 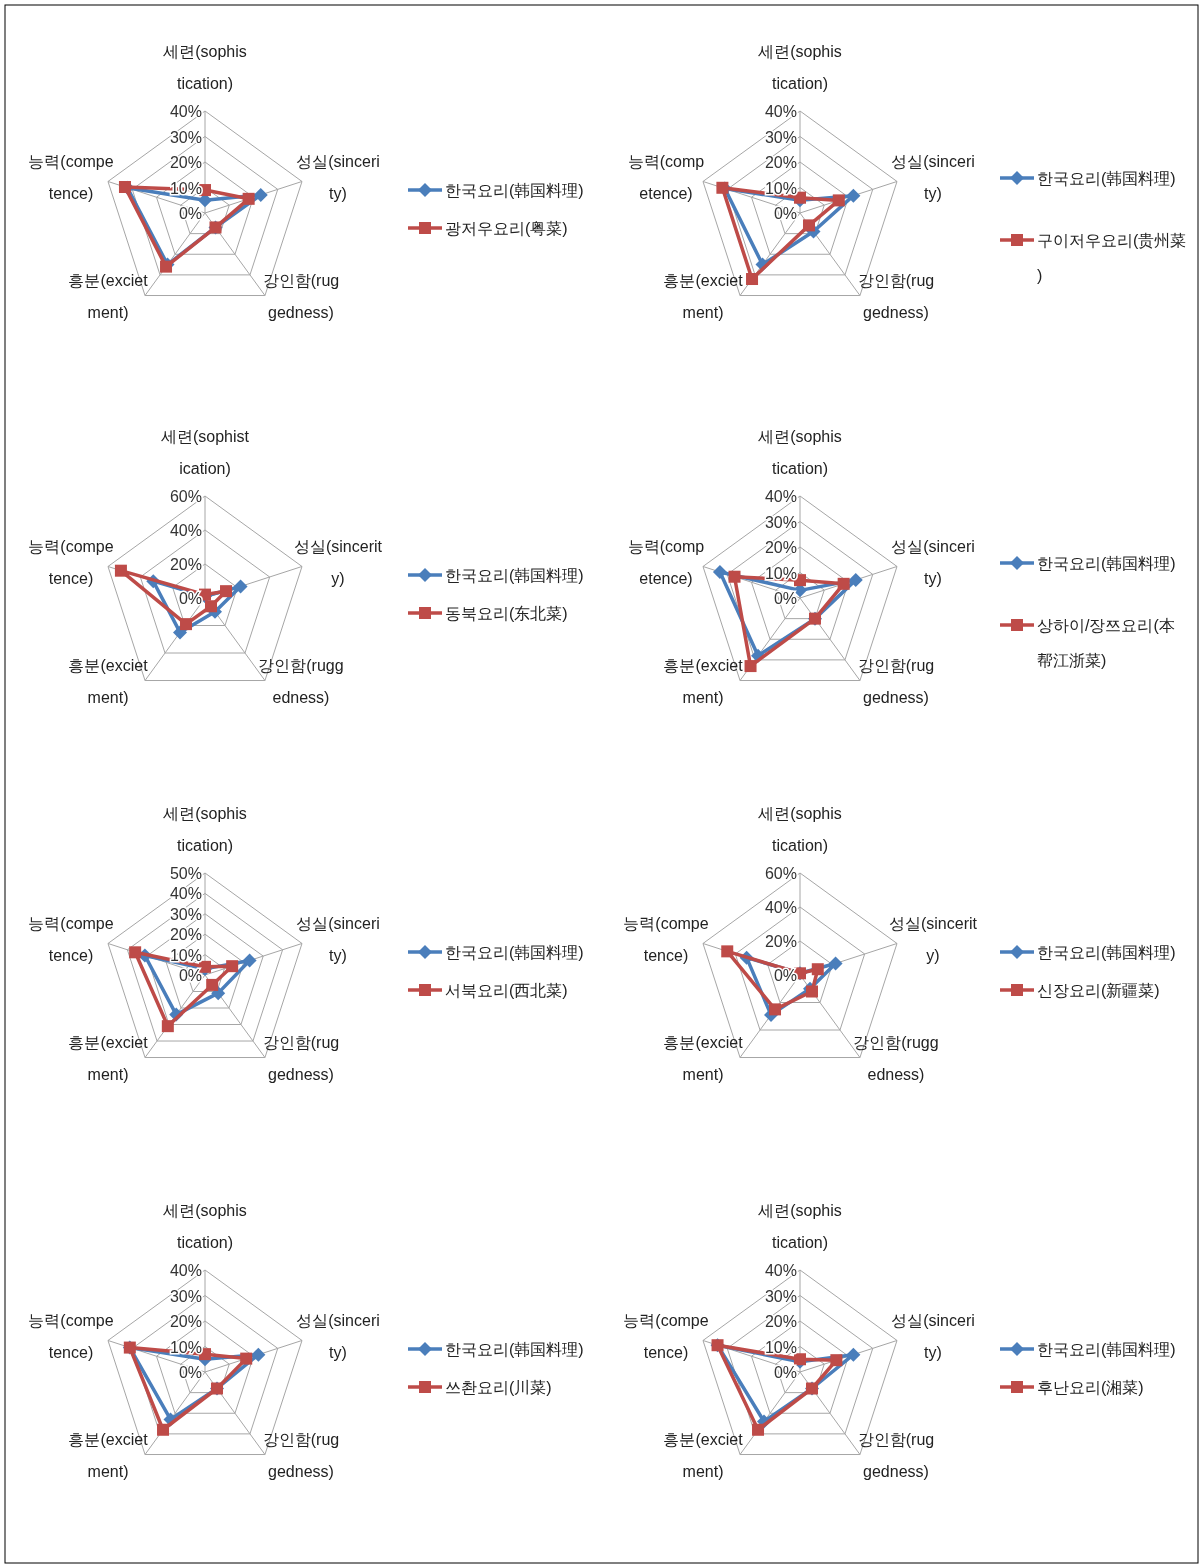 What do you see at coordinates (1112, 258) in the screenshot?
I see `legend-label: 구이저우요리(贵州菜)` at bounding box center [1112, 258].